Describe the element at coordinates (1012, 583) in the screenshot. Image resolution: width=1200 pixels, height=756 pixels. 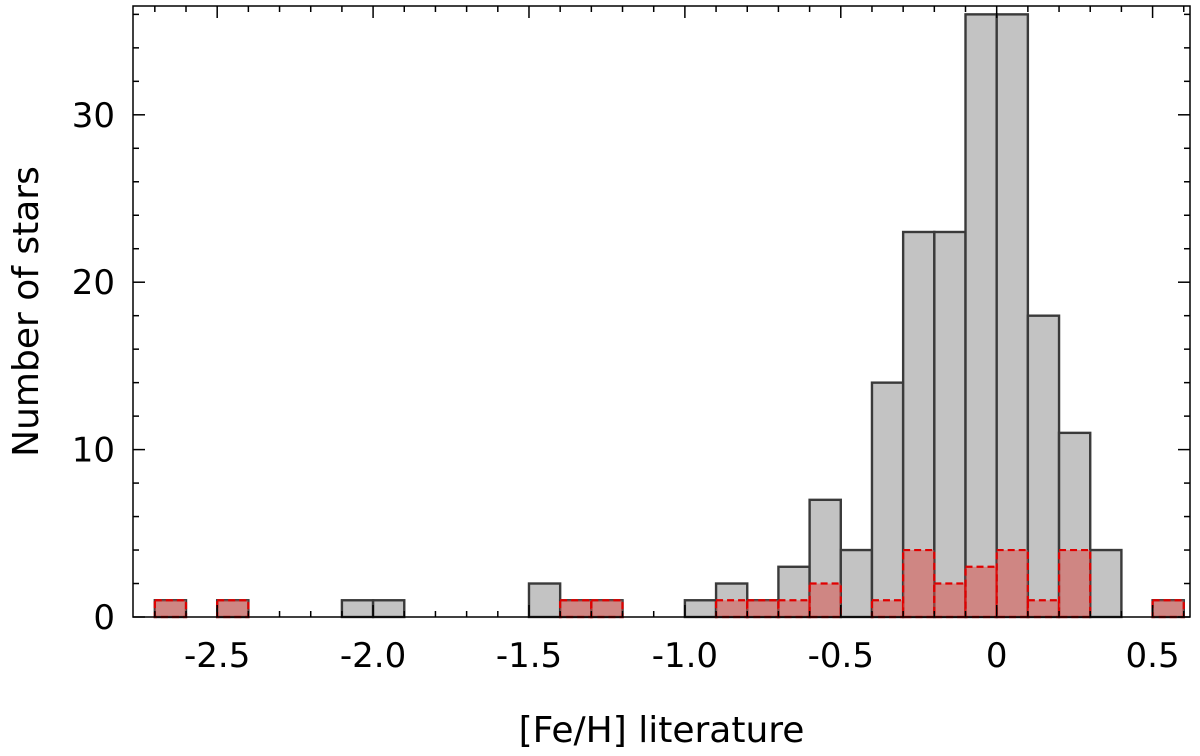
I see `bar-red-0.0` at that location.